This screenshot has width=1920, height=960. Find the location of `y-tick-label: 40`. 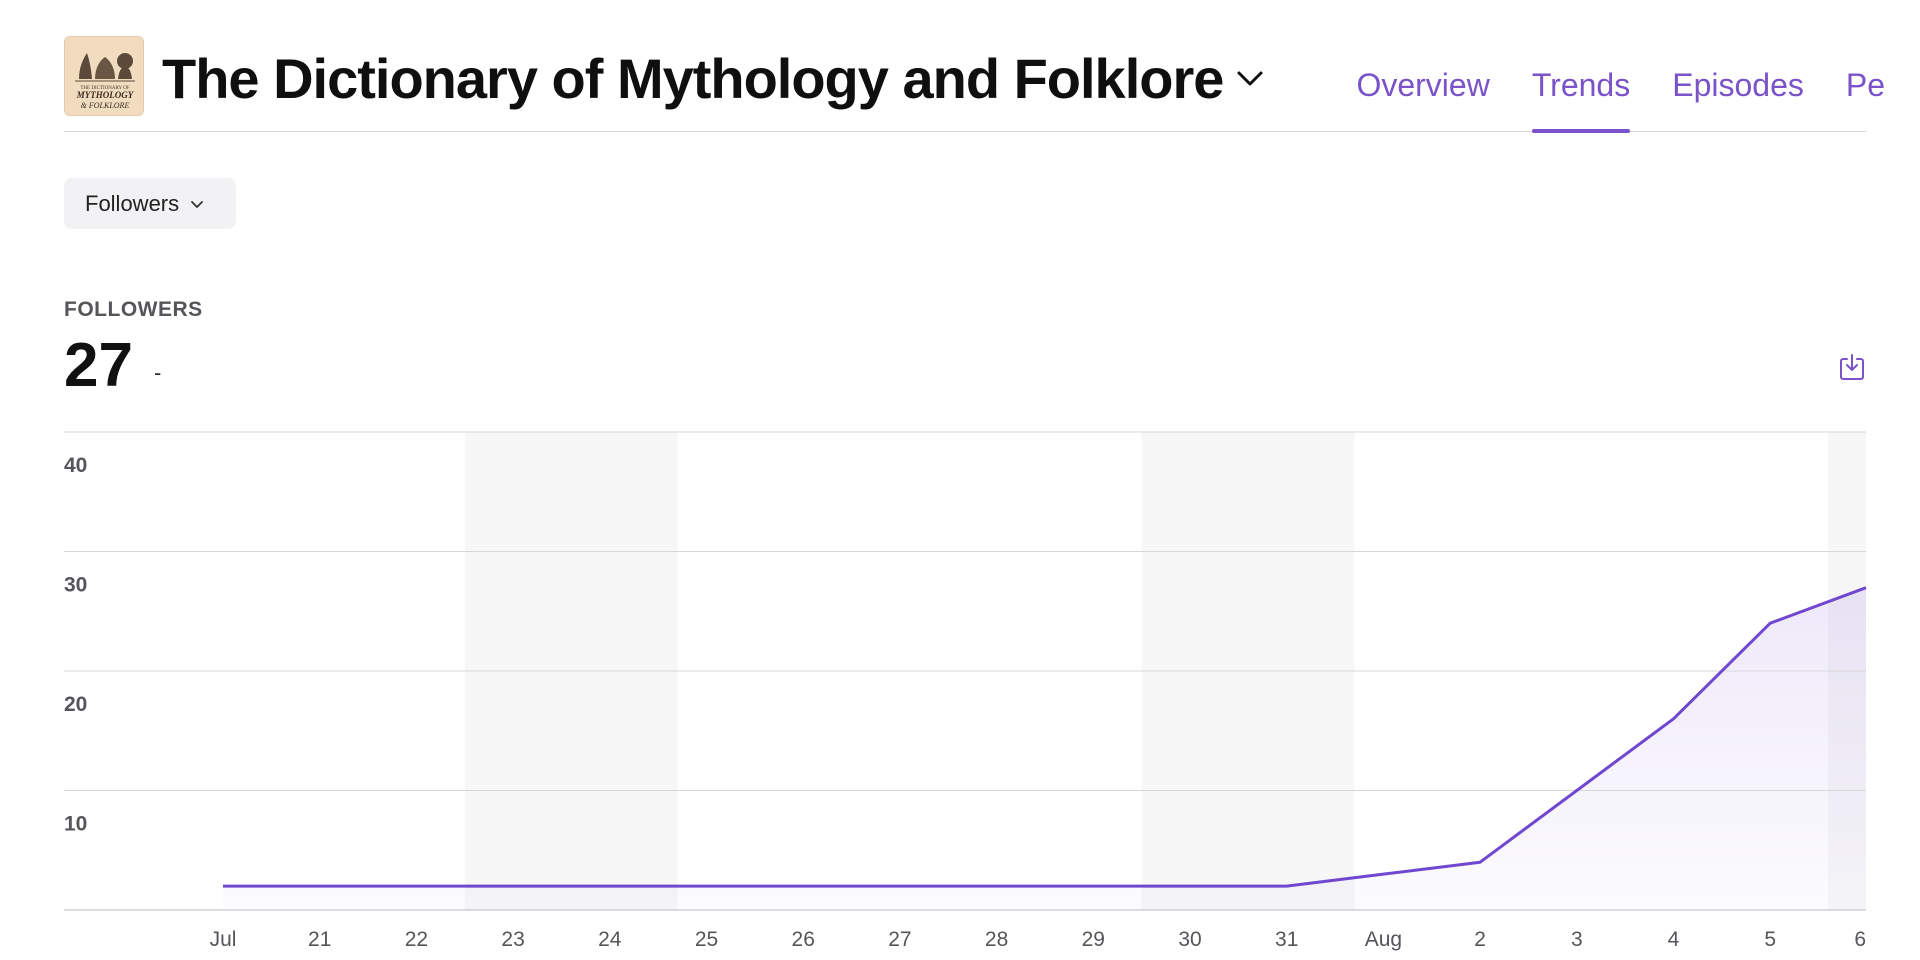

y-tick-label: 40 is located at coordinates (75, 465).